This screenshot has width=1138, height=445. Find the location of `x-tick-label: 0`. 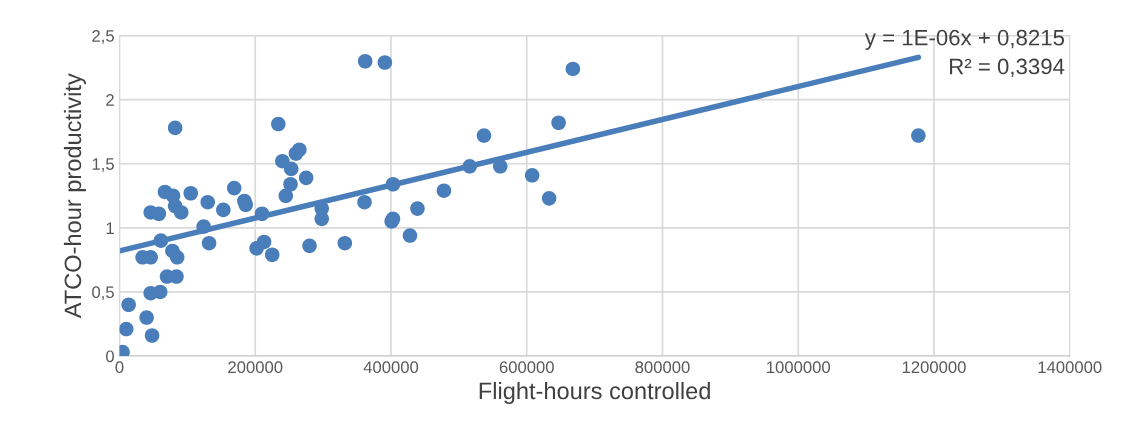

x-tick-label: 0 is located at coordinates (119, 367).